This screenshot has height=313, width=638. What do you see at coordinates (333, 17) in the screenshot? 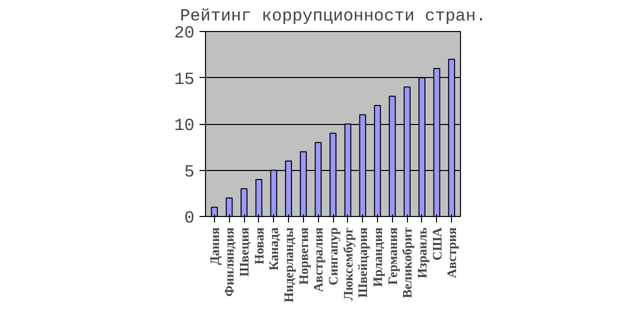
I see `chart-title: Рейтинг коррупционности стран.` at bounding box center [333, 17].